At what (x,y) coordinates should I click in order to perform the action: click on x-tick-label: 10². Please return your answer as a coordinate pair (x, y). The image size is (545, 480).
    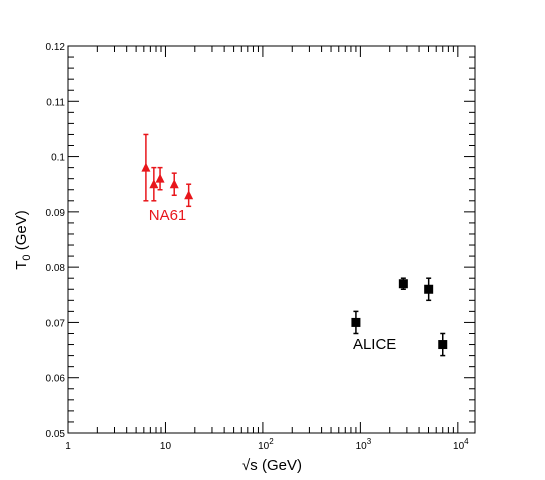
    Looking at the image, I should click on (266, 444).